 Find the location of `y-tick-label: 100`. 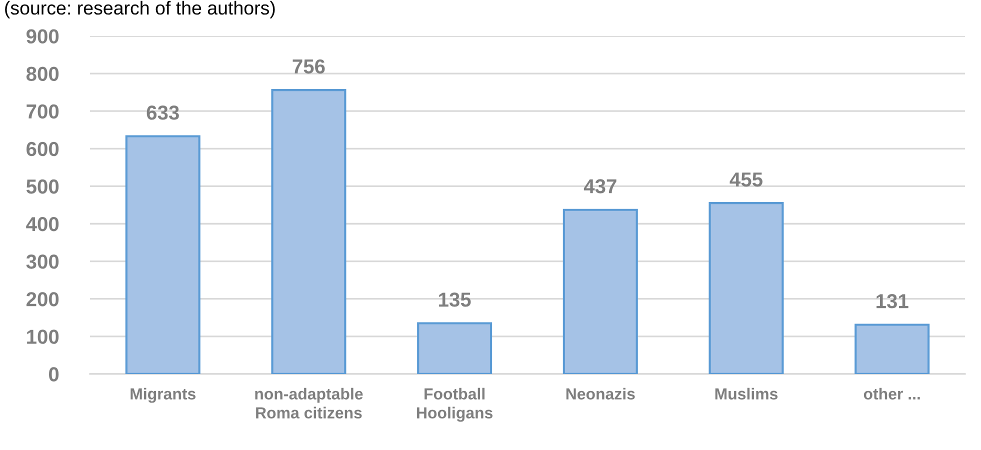

y-tick-label: 100 is located at coordinates (43, 337).